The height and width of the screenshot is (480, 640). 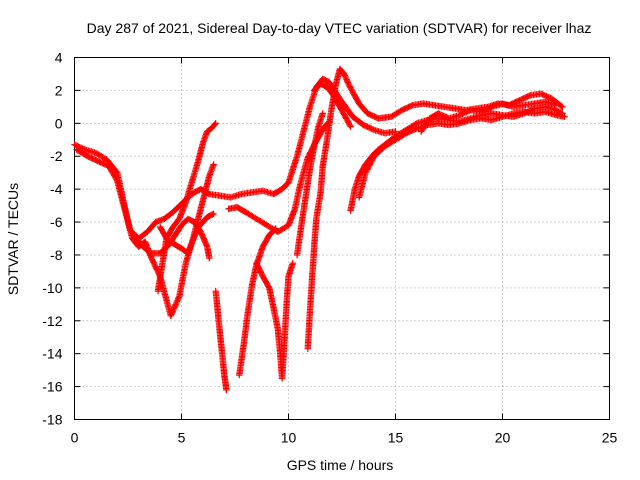 I want to click on y-tick-label: -4, so click(x=56, y=189).